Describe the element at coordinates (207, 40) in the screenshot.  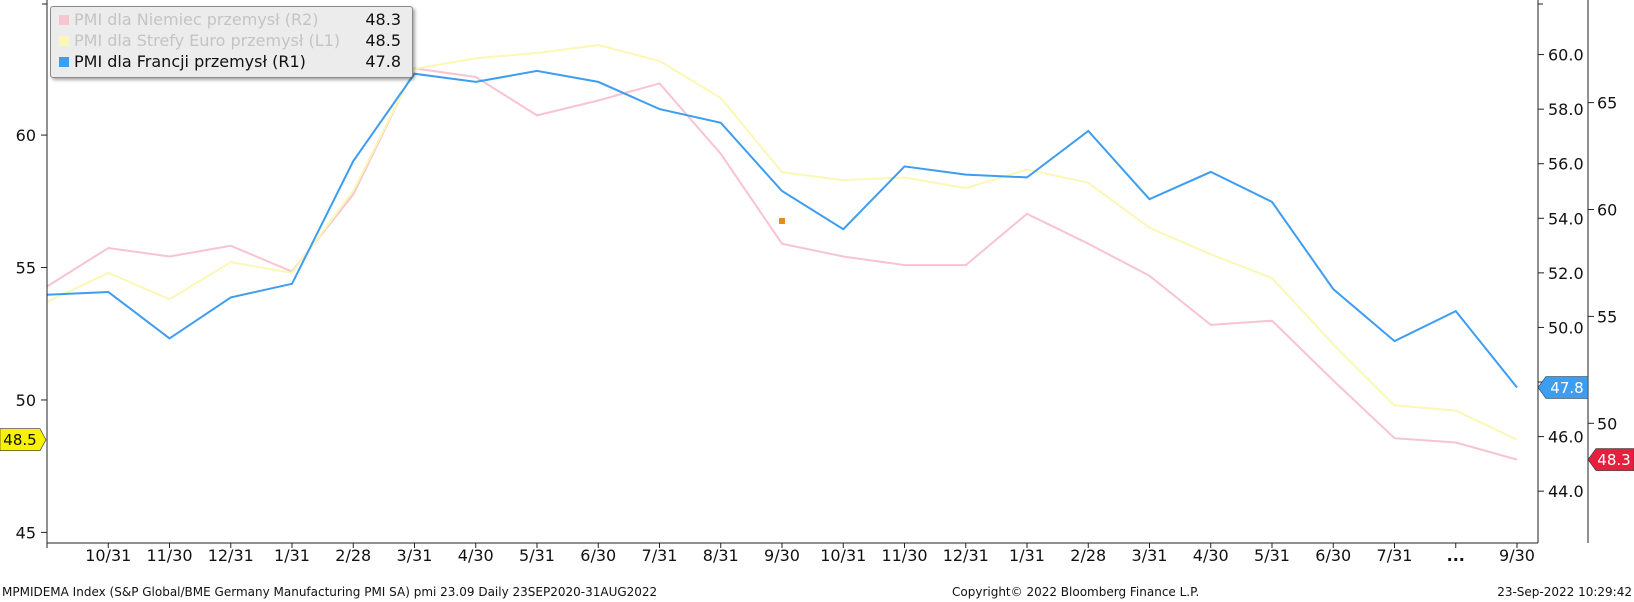
I see `legend-label-eurozone: PMI dla Strefy Euro przemysł (L1)` at that location.